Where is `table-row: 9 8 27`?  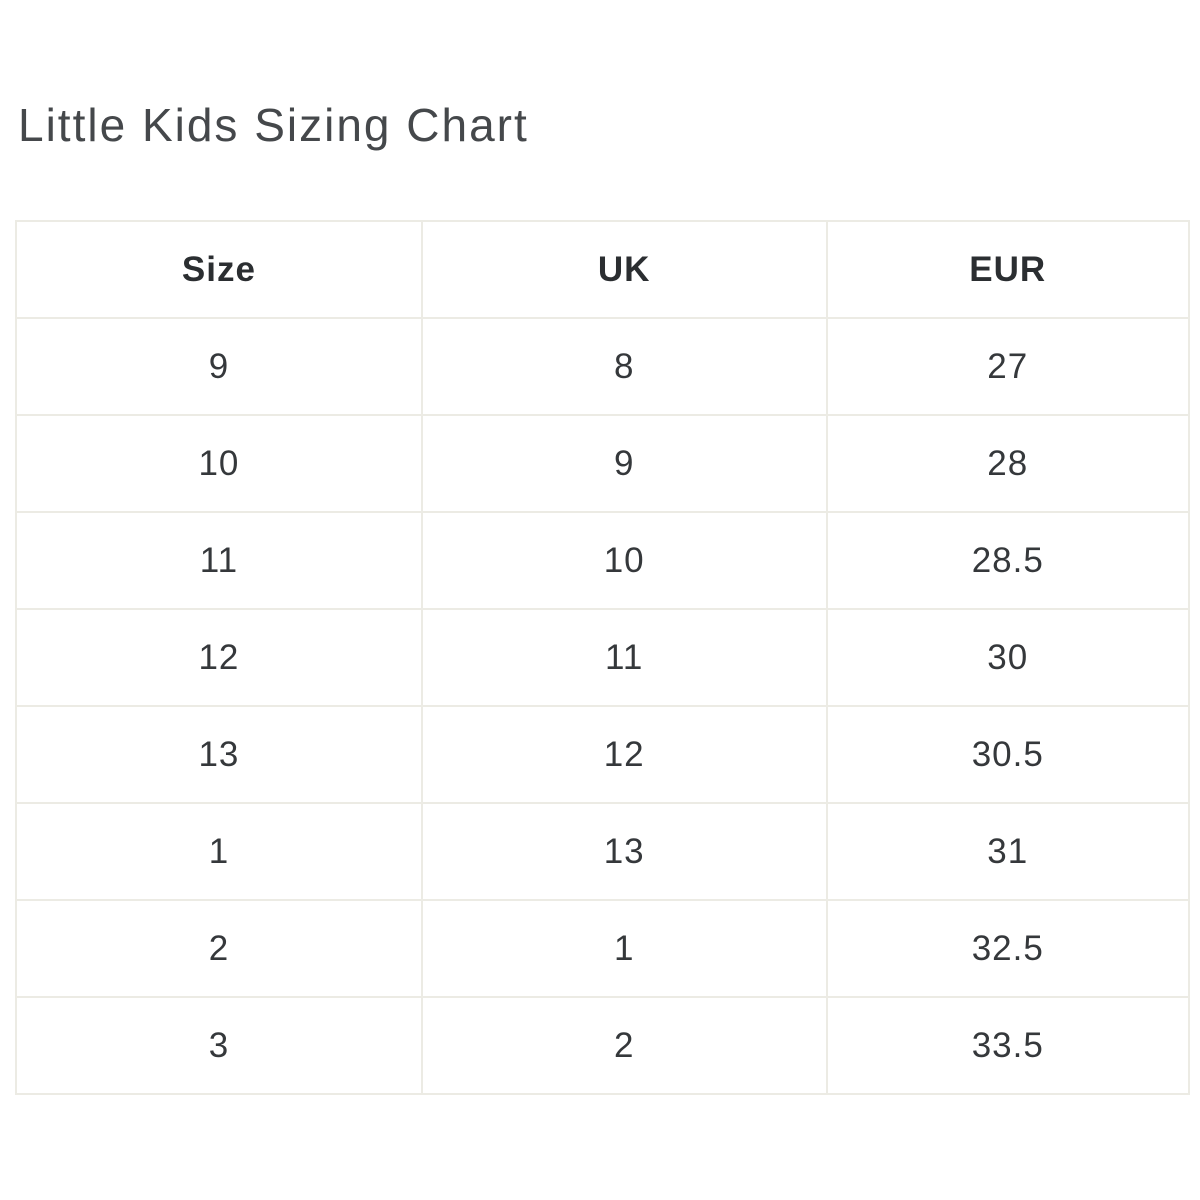
table-row: 9 8 27 is located at coordinates (603, 366).